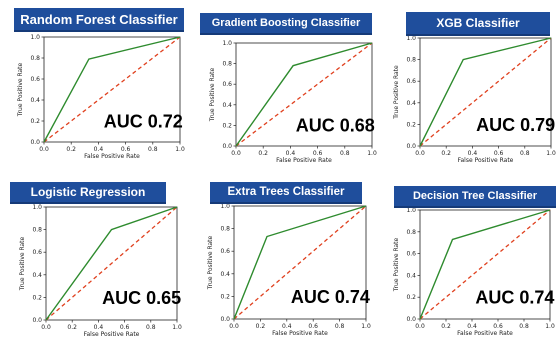 This screenshot has height=338, width=557. I want to click on chart-title: XGB Classifier, so click(478, 24).